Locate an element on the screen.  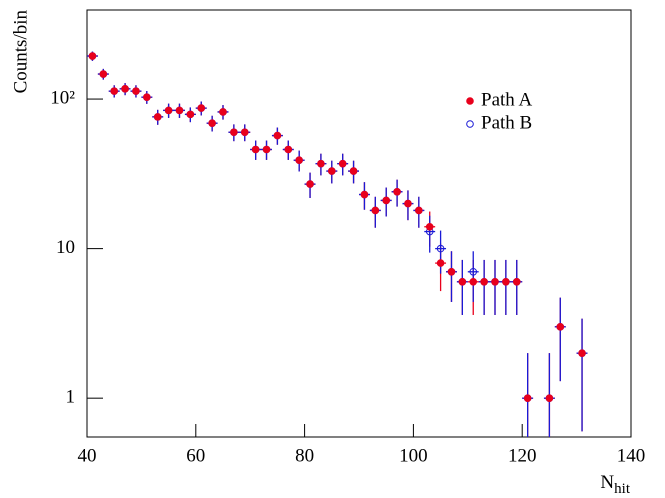
y-tick-label: 10 is located at coordinates (65, 247).